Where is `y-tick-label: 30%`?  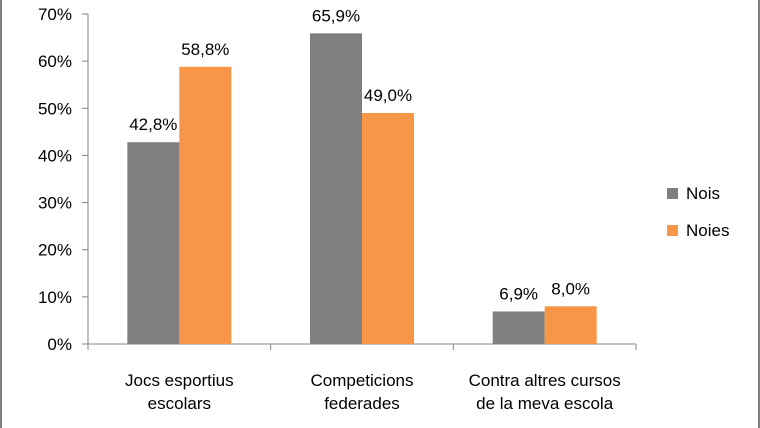 y-tick-label: 30% is located at coordinates (55, 203).